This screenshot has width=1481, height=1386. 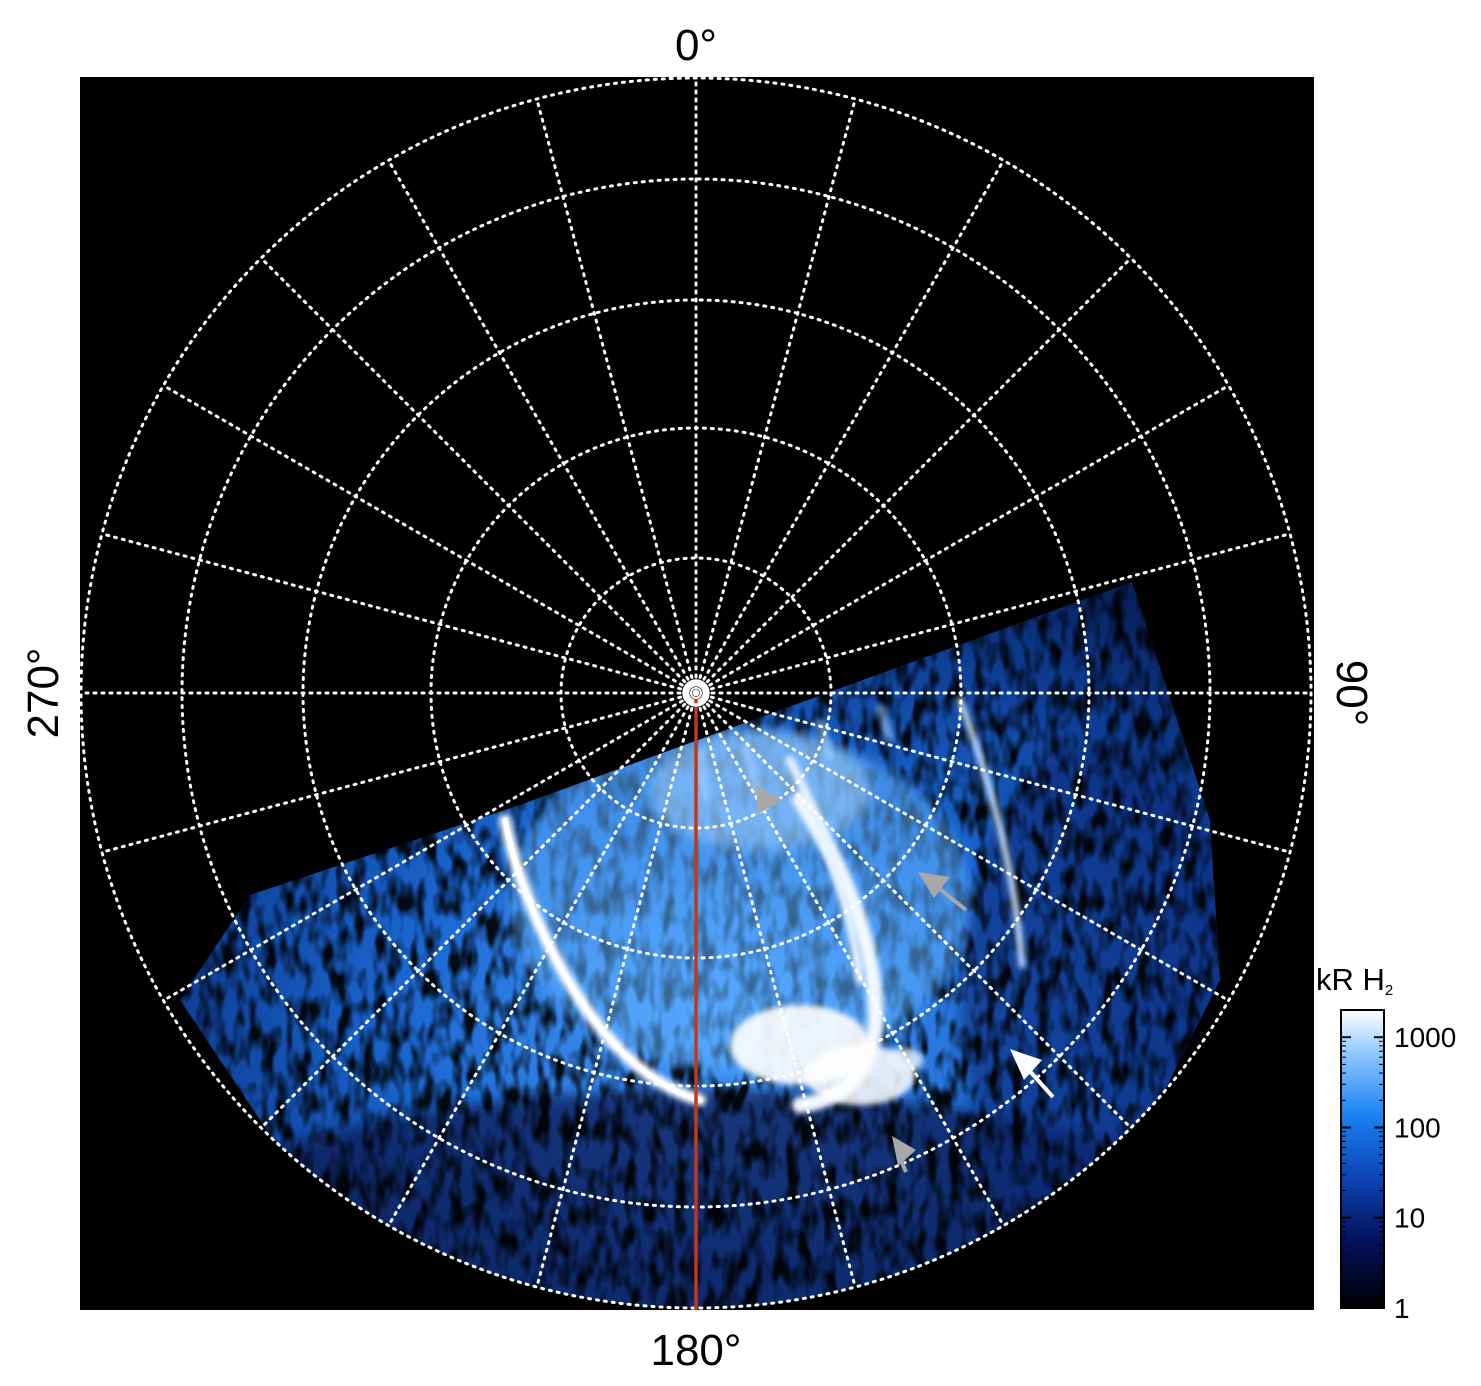 I want to click on colorbar-tick-label: 1, so click(x=1402, y=1308).